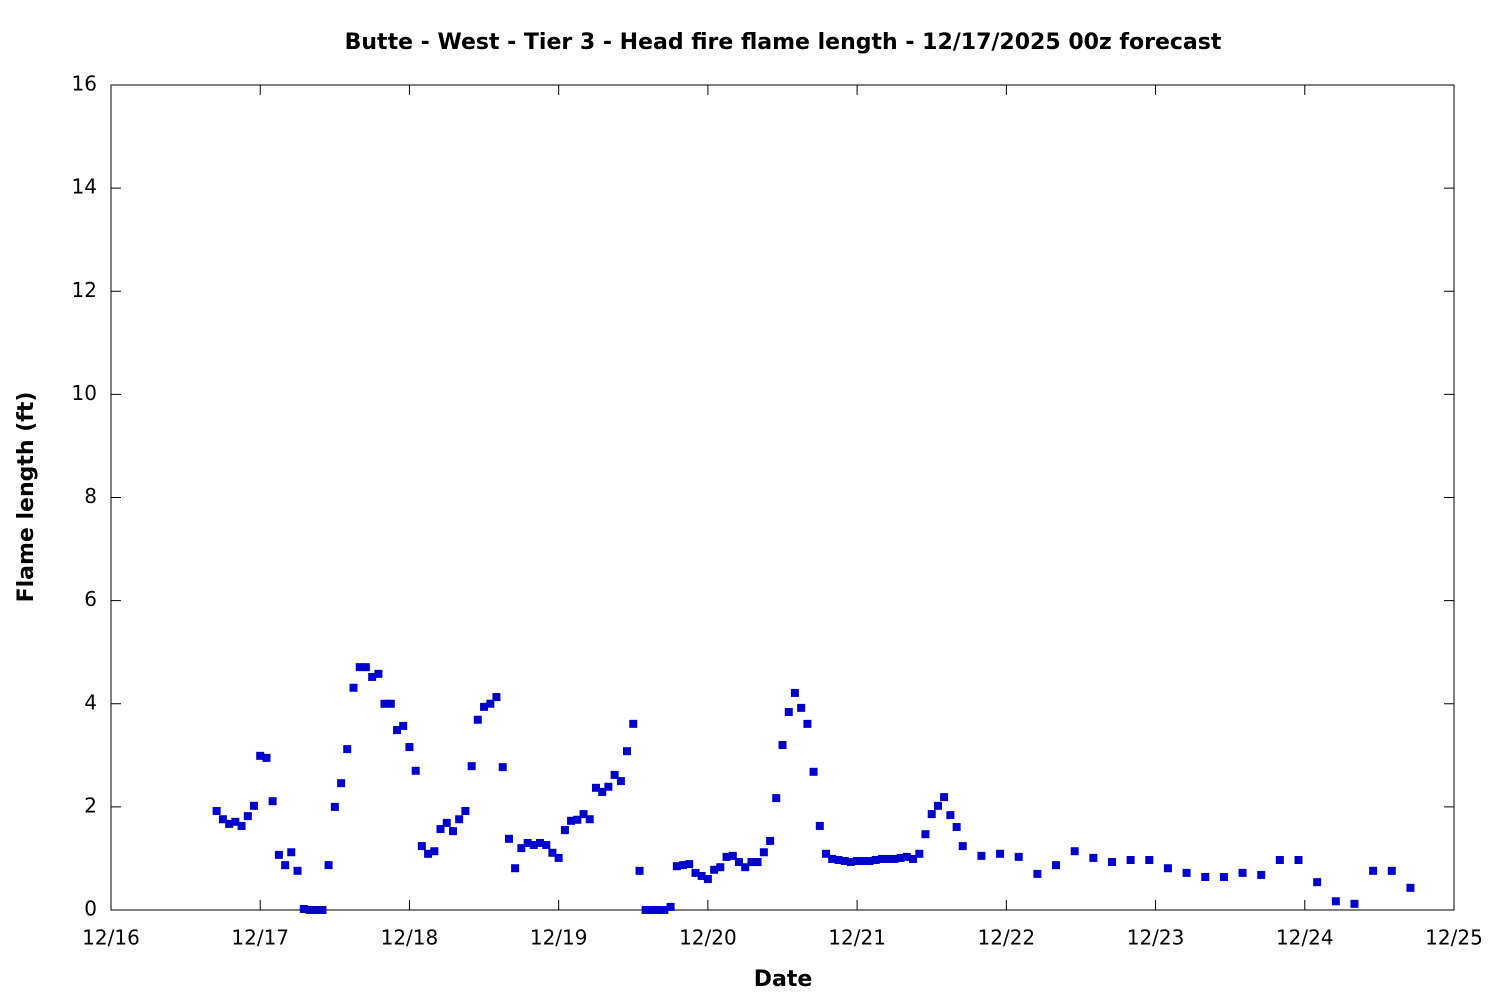 This screenshot has height=1000, width=1500. I want to click on y-tick-label: 8, so click(90, 496).